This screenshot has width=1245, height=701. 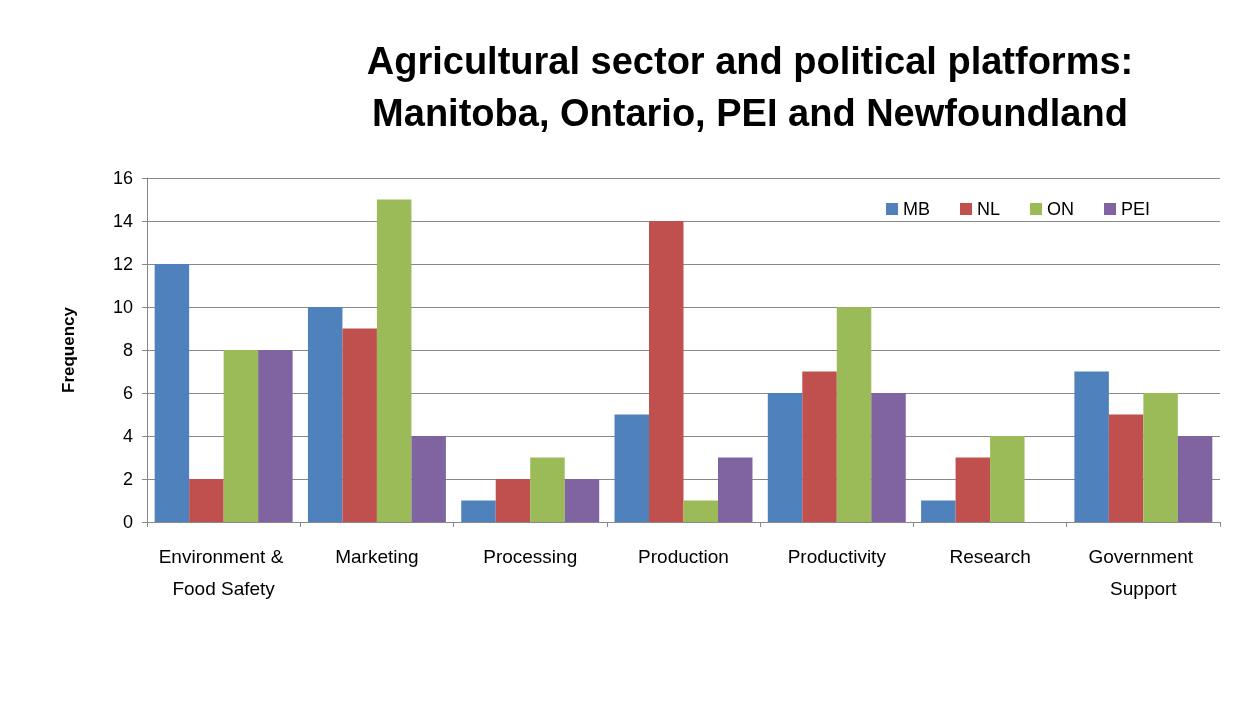 What do you see at coordinates (127, 350) in the screenshot?
I see `y-tick-label: 8` at bounding box center [127, 350].